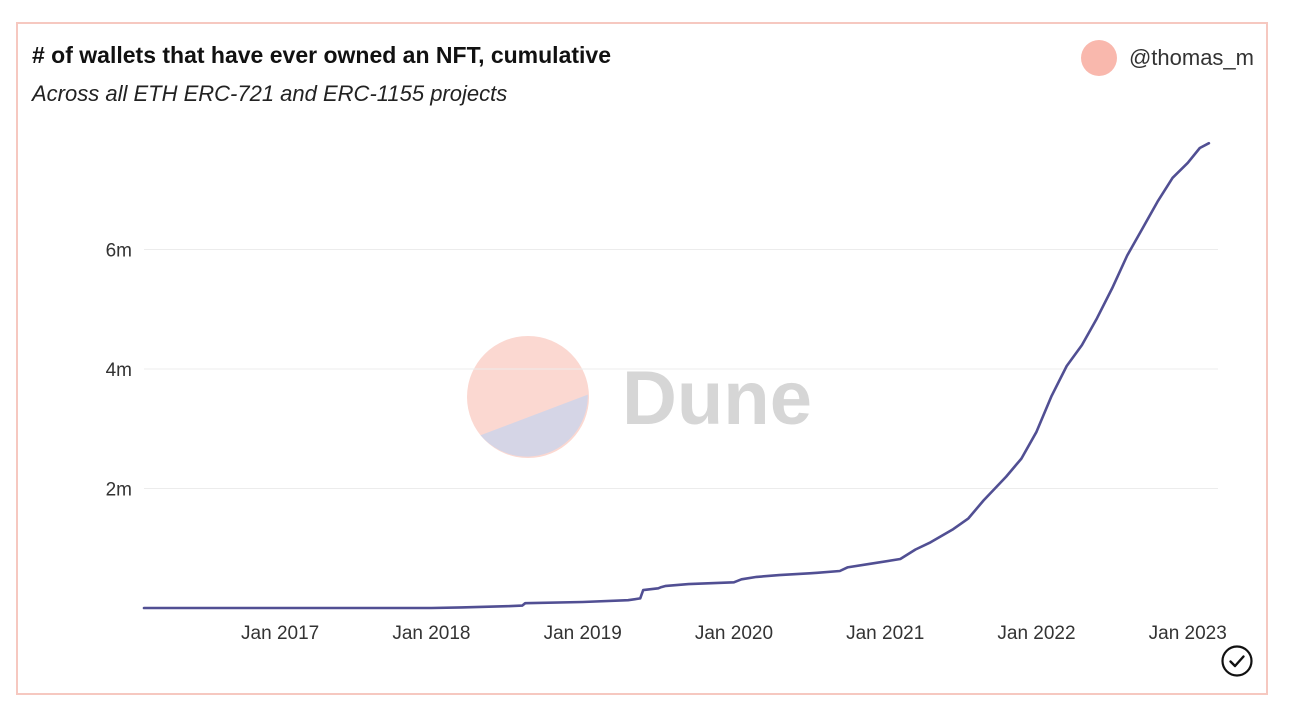 Image resolution: width=1292 pixels, height=715 pixels. What do you see at coordinates (534, 425) in the screenshot?
I see `watermark-circle-bottom` at bounding box center [534, 425].